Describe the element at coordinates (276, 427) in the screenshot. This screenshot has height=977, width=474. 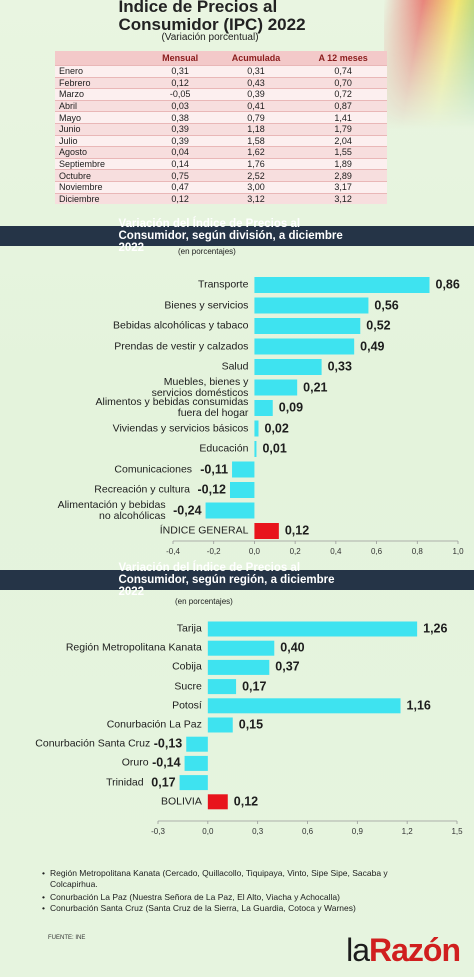
I see `value-label: 0,02` at that location.